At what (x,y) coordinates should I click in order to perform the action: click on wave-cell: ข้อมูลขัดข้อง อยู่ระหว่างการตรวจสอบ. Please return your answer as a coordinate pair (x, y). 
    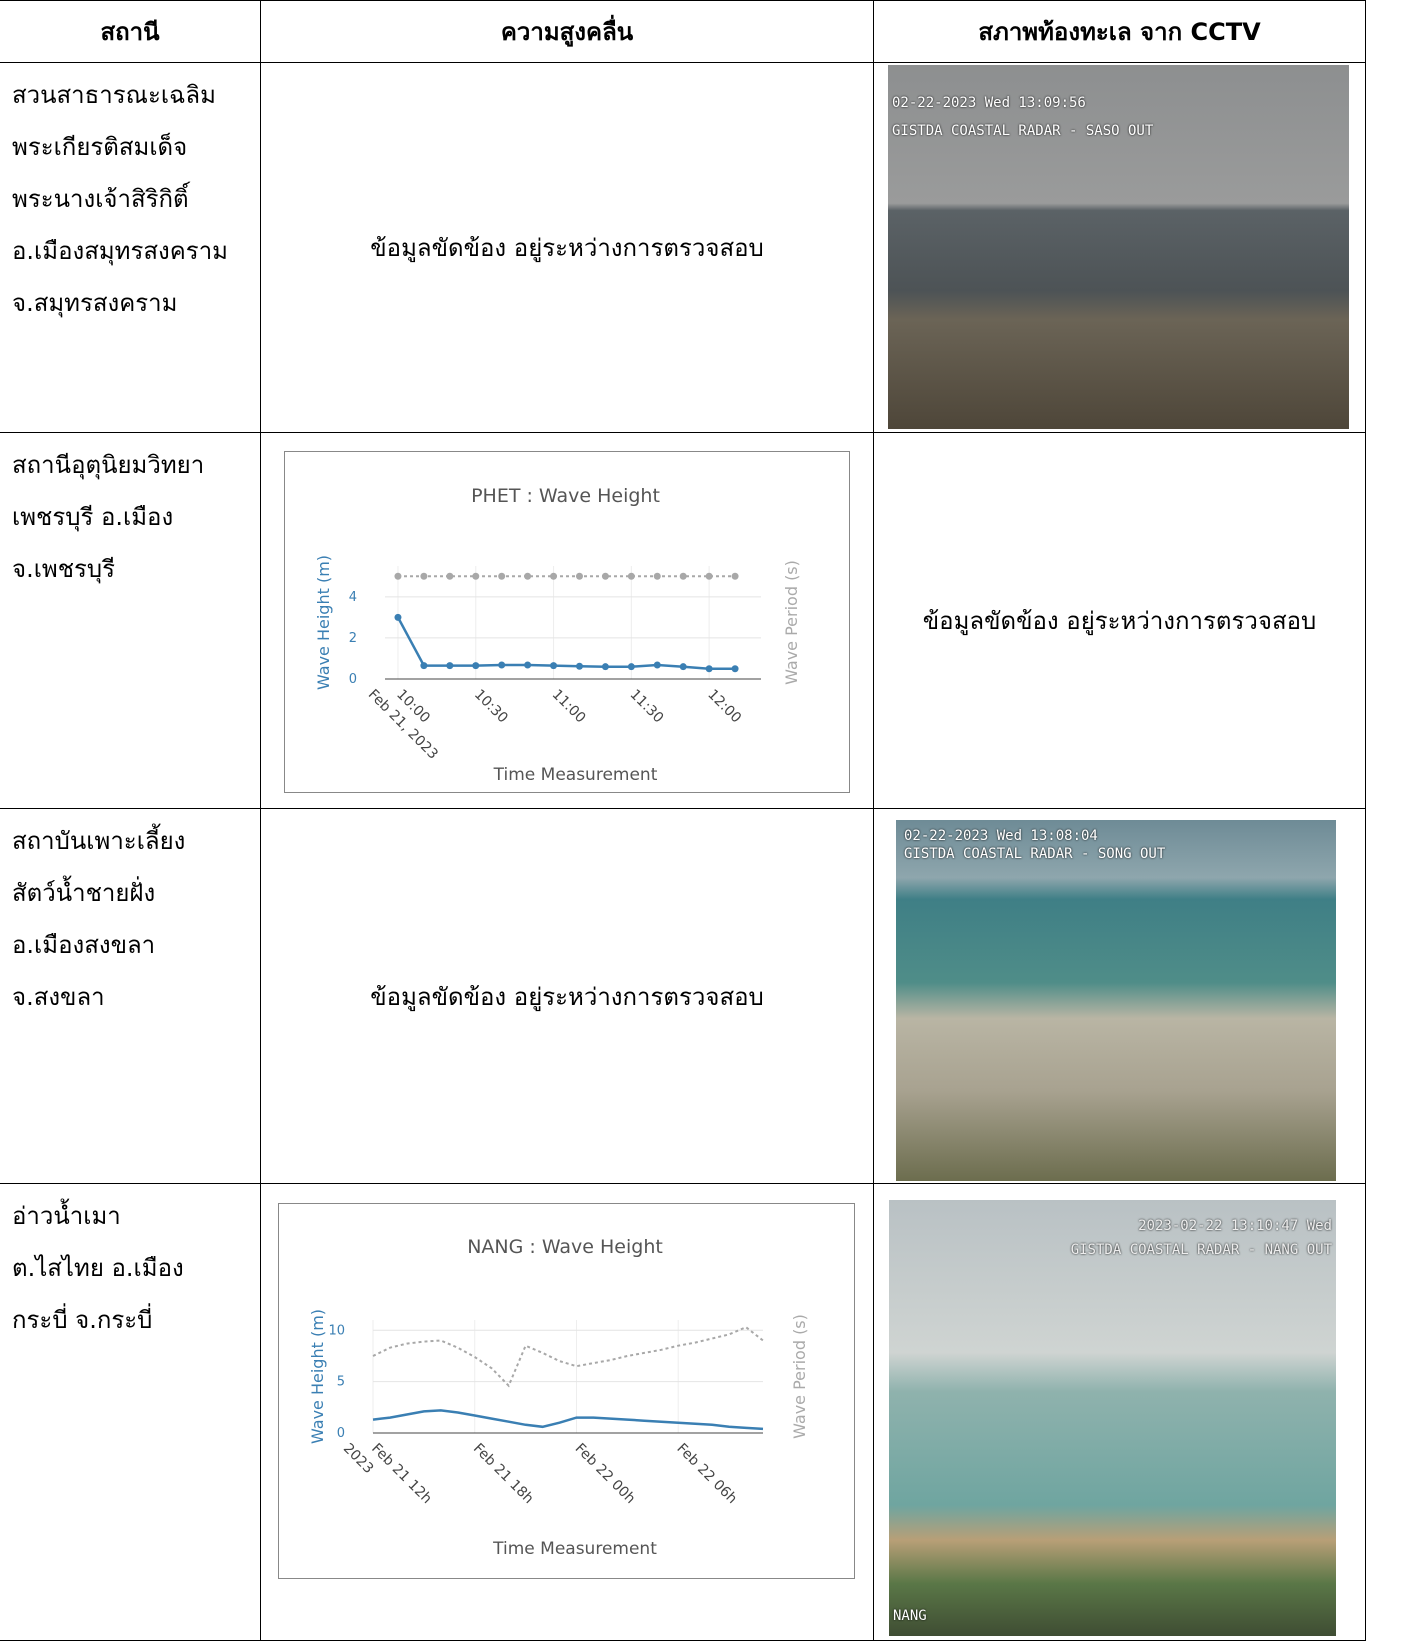
    Looking at the image, I should click on (567, 996).